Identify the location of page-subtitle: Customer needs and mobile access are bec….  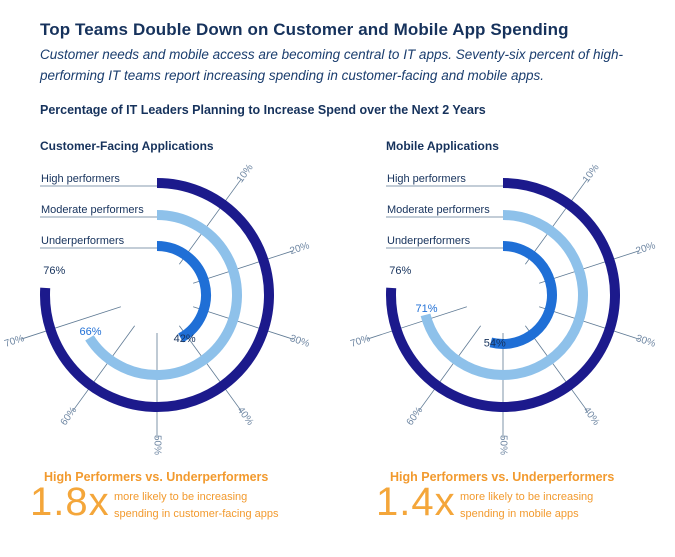
(332, 65).